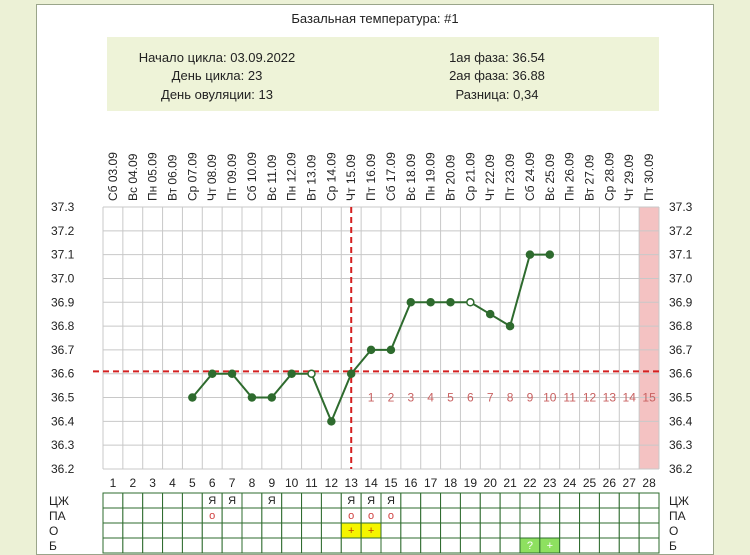 The height and width of the screenshot is (555, 750). What do you see at coordinates (192, 176) in the screenshot?
I see `date-label: Ср 07.09` at bounding box center [192, 176].